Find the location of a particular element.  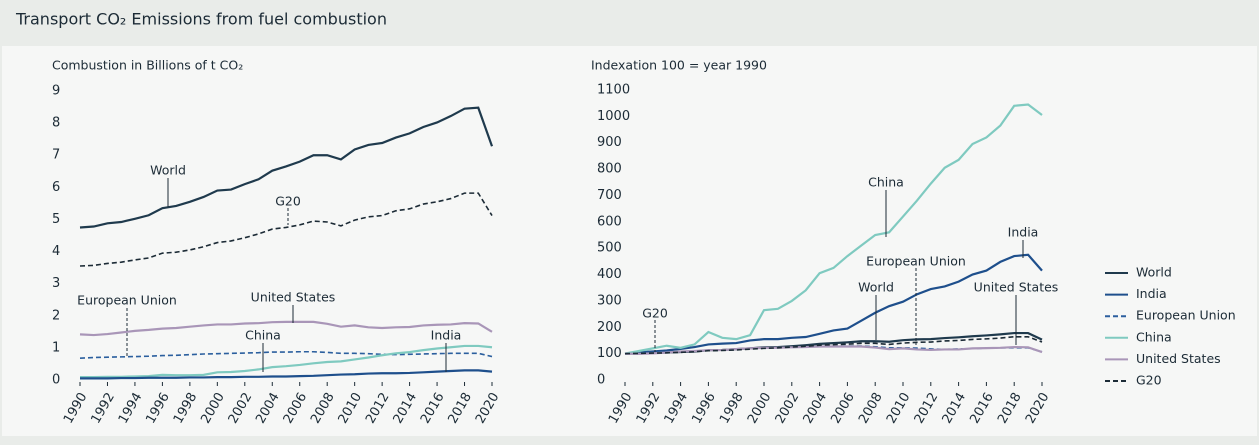

legend-label: World is located at coordinates (1154, 272).